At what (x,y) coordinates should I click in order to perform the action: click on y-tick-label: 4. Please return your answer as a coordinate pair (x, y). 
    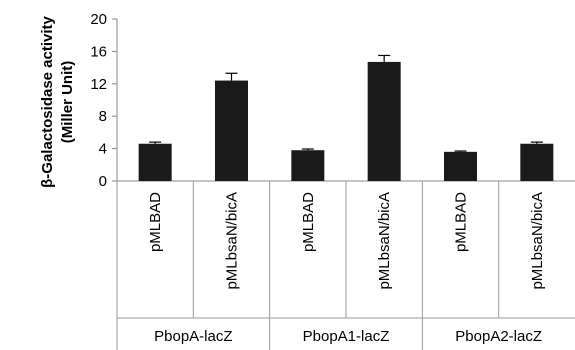
    Looking at the image, I should click on (103, 149).